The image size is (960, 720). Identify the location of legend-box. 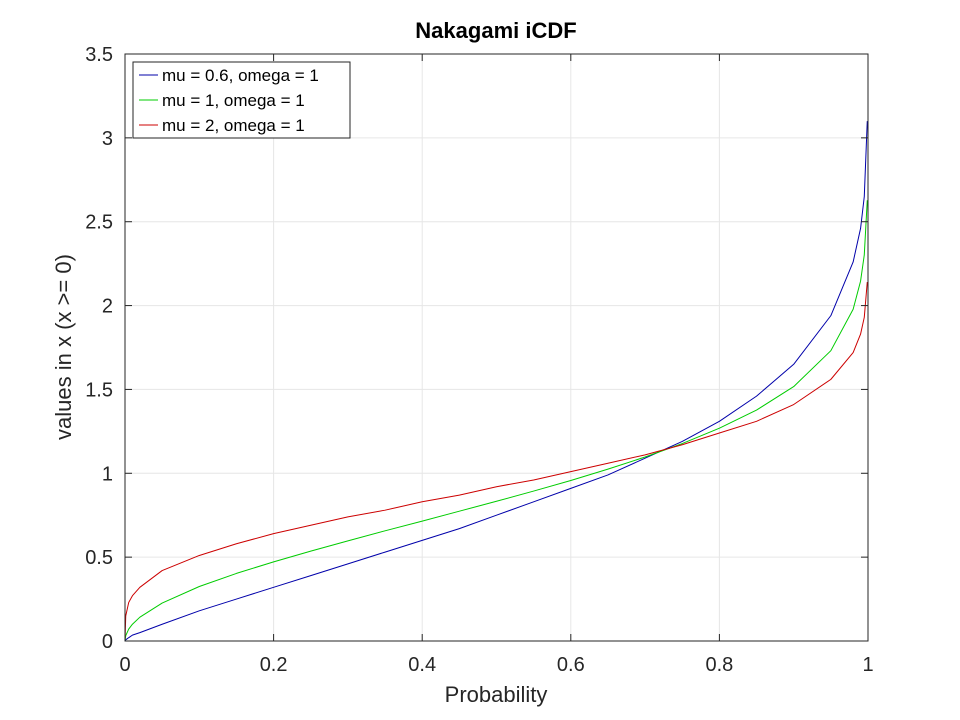
(241, 100).